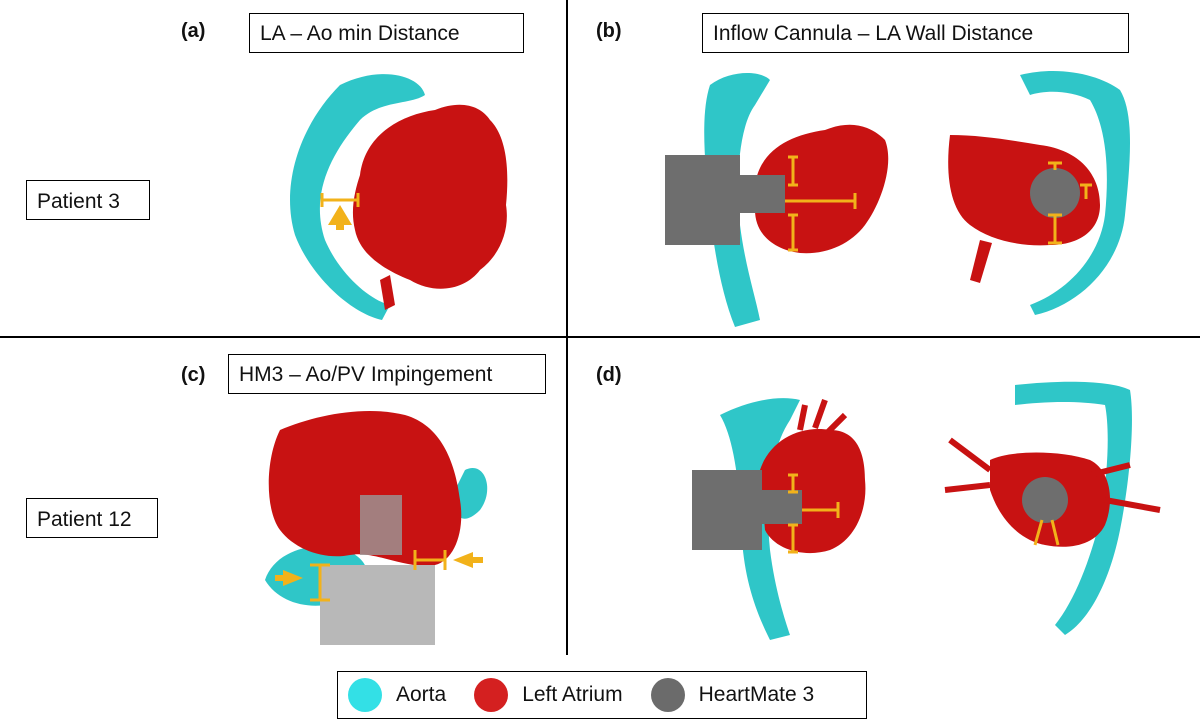  I want to click on legend-item-left-atrium: Left Atrium, so click(548, 695).